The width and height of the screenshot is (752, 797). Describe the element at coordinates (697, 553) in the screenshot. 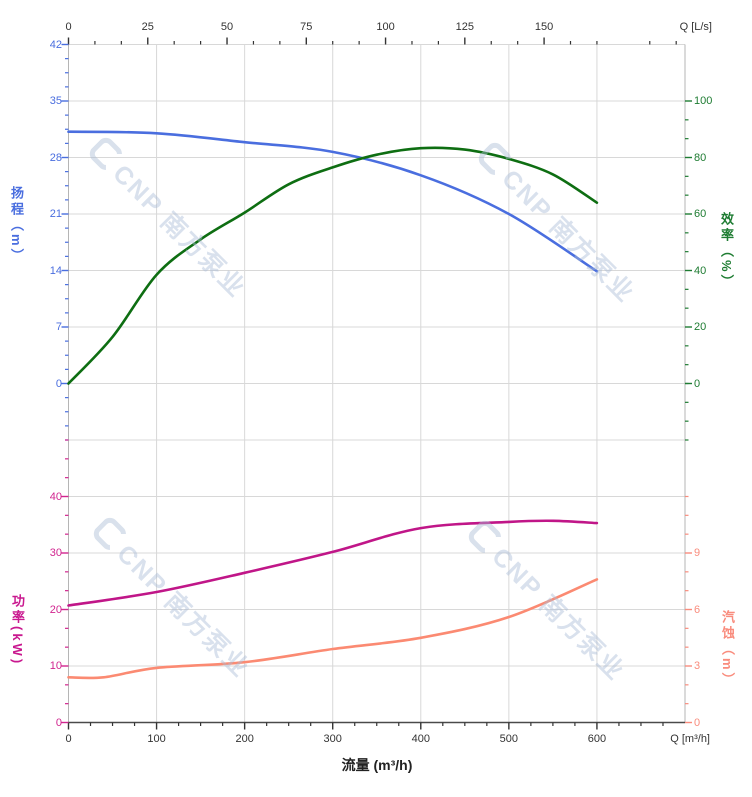

I see `npsh-axis-tick-label: 9` at that location.